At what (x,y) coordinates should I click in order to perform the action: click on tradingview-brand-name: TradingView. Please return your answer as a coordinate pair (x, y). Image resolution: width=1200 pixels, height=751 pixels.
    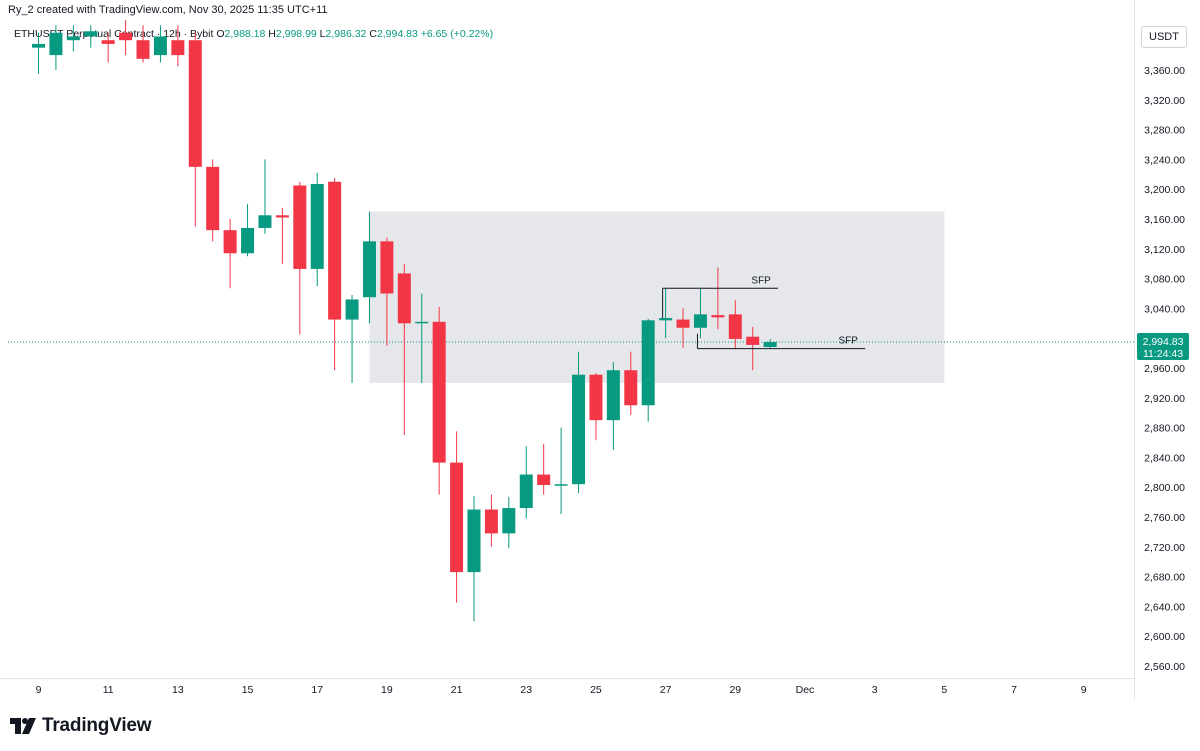
    Looking at the image, I should click on (97, 725).